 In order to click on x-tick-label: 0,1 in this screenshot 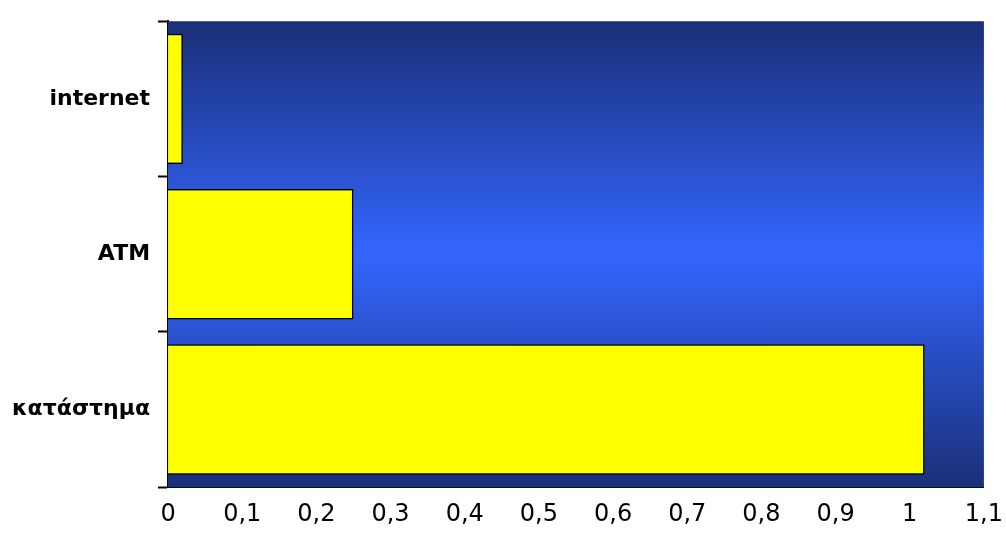, I will do `click(242, 512)`.